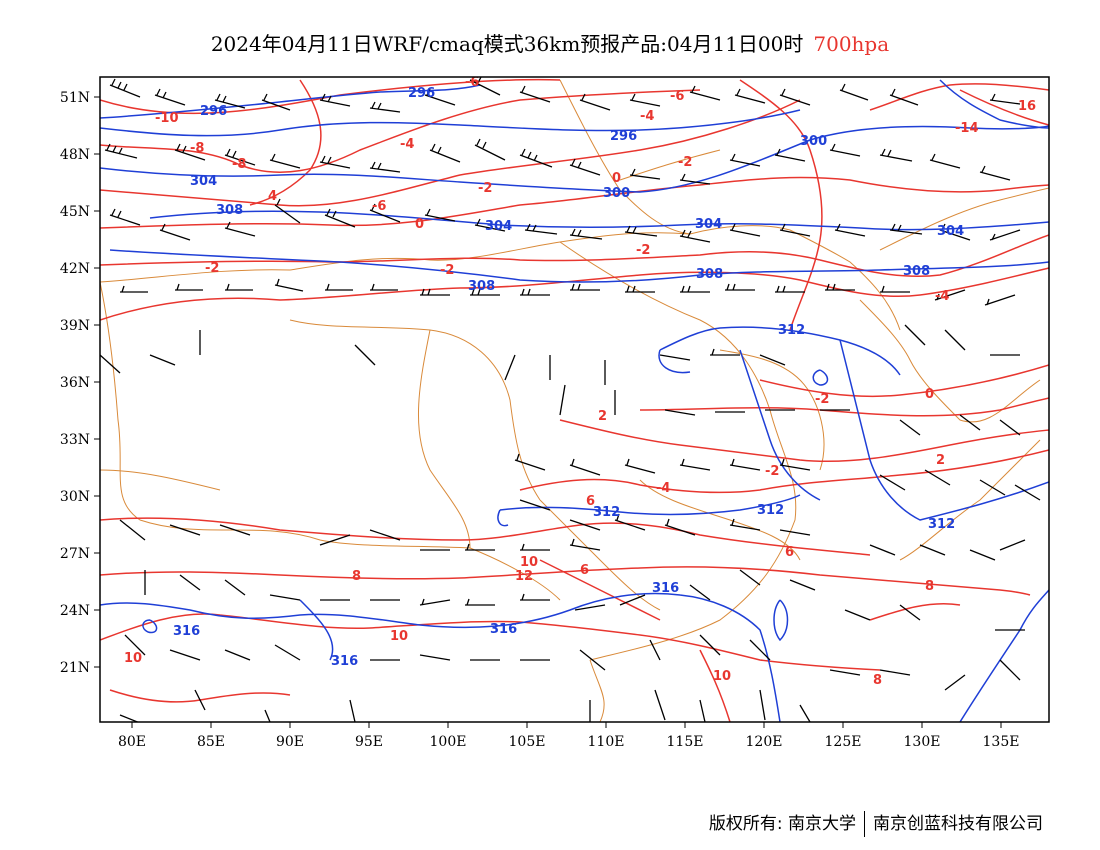  I want to click on lat-label: 42N, so click(75, 269).